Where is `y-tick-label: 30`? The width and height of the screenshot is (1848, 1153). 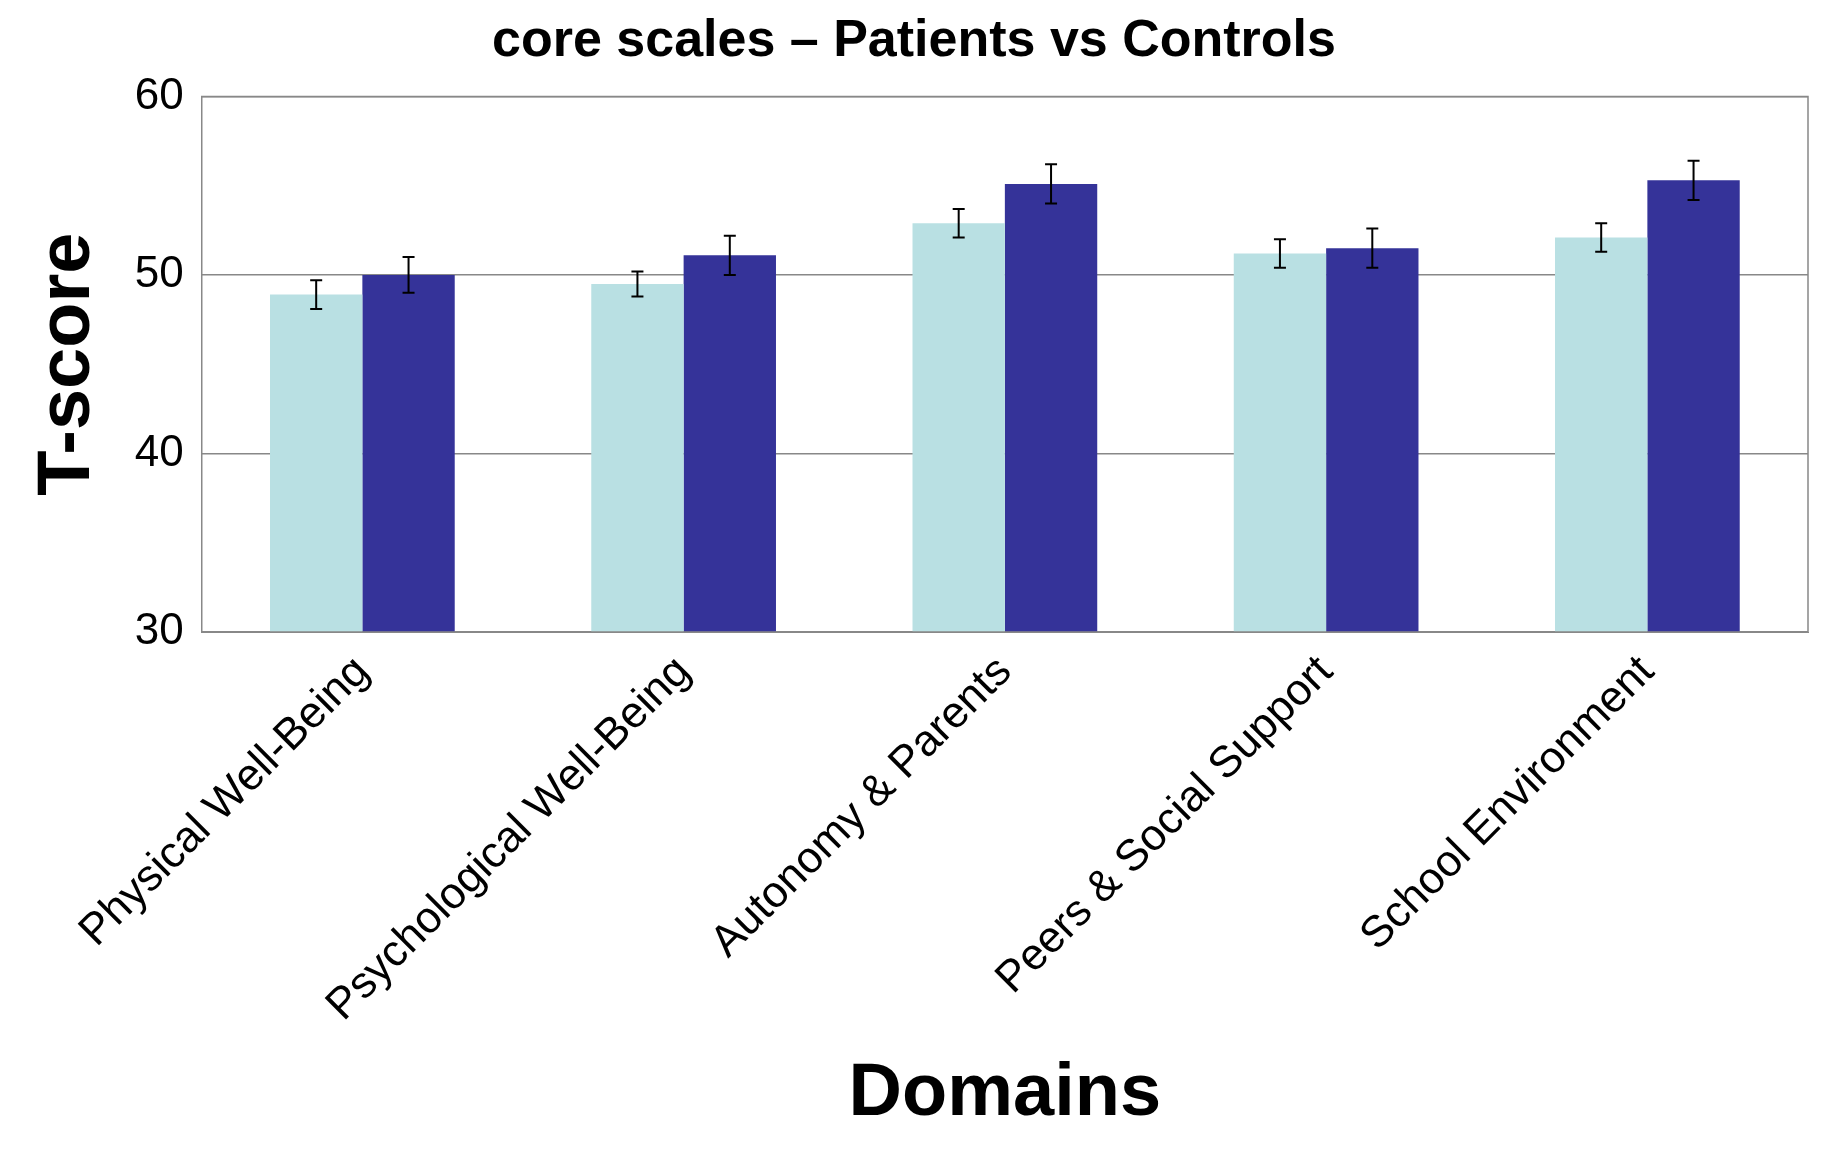 y-tick-label: 30 is located at coordinates (159, 629).